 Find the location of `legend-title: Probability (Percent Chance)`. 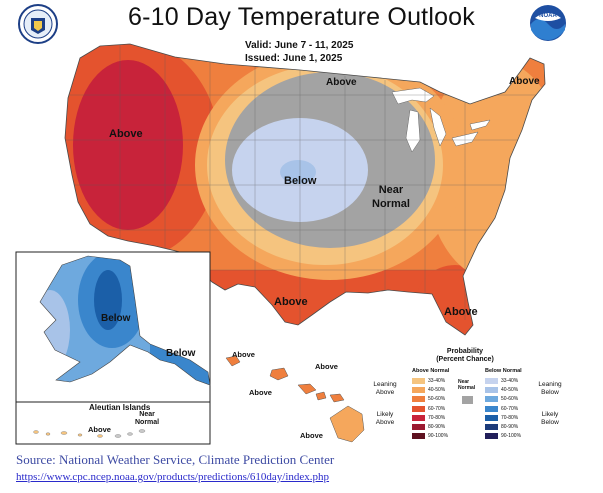

legend-title: Probability (Percent Chance) is located at coordinates (465, 355).